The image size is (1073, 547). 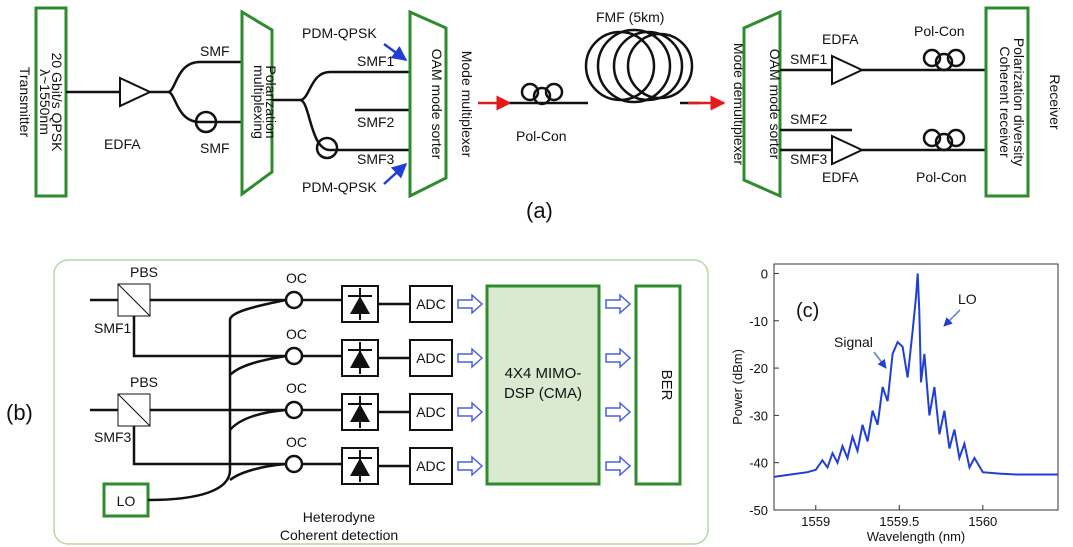 I want to click on edfa-tx-label: EDFA, so click(x=122, y=144).